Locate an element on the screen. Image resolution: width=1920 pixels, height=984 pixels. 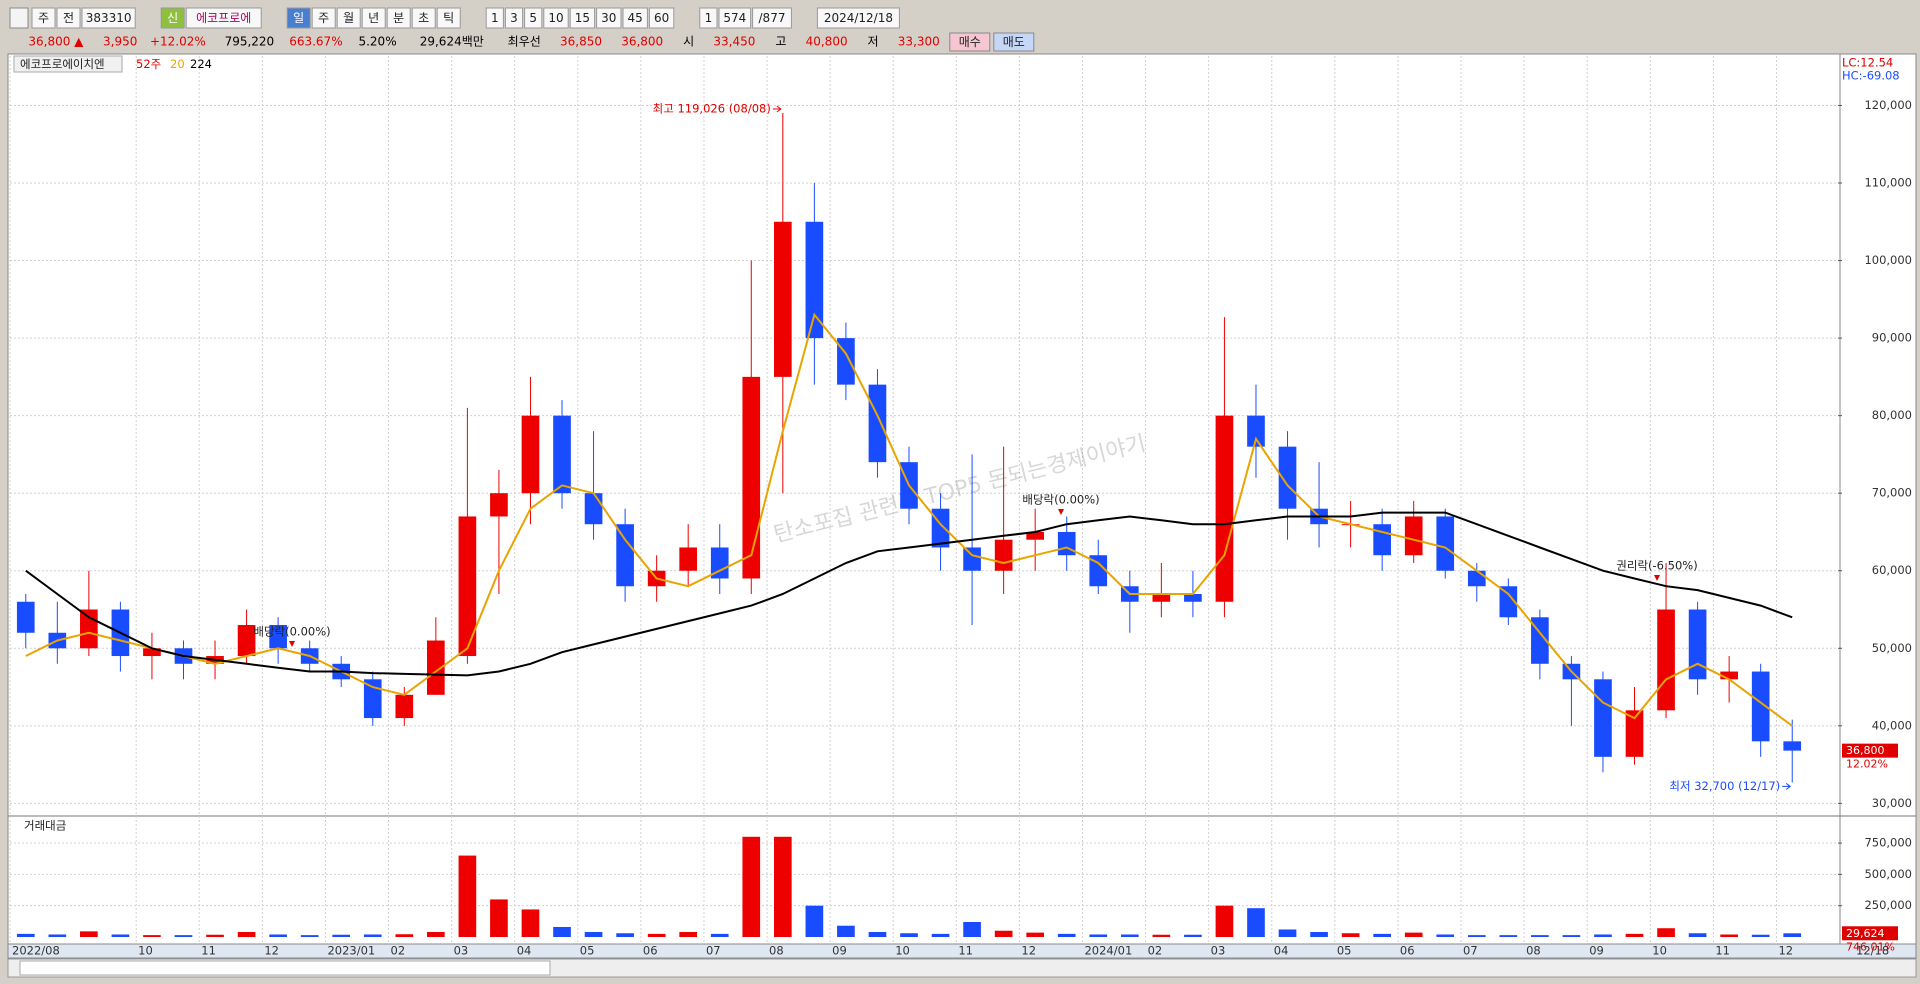
toolbar-label: 신 is located at coordinates (172, 18).